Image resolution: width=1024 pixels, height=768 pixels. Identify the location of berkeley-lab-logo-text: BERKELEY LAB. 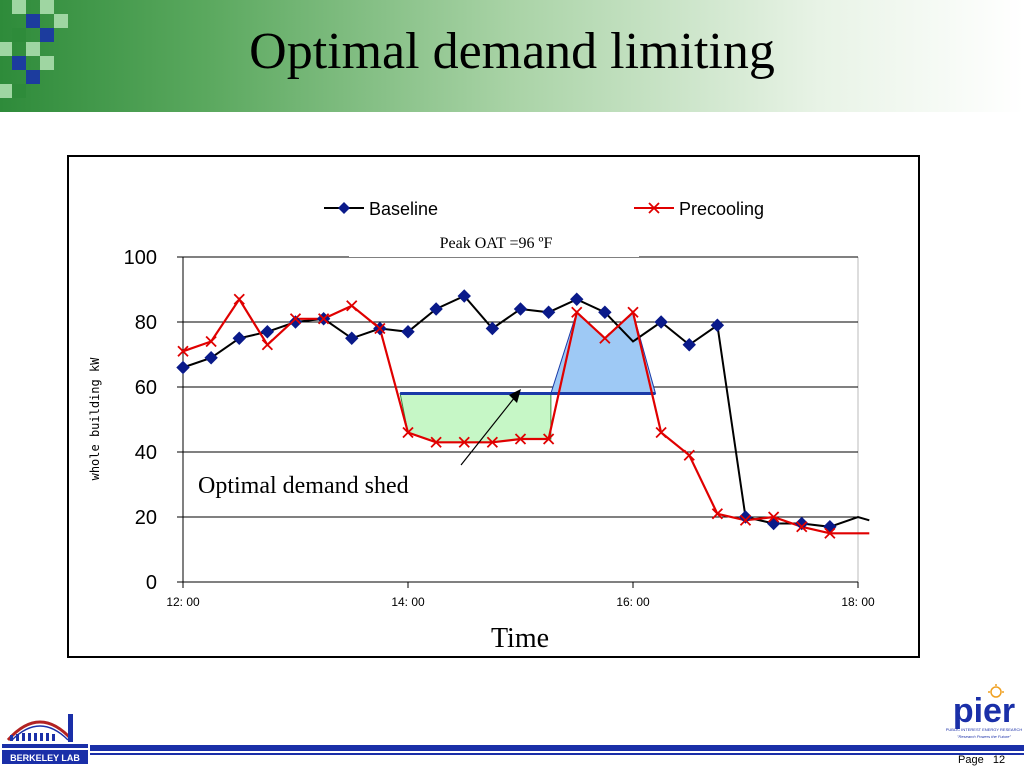
(45, 758).